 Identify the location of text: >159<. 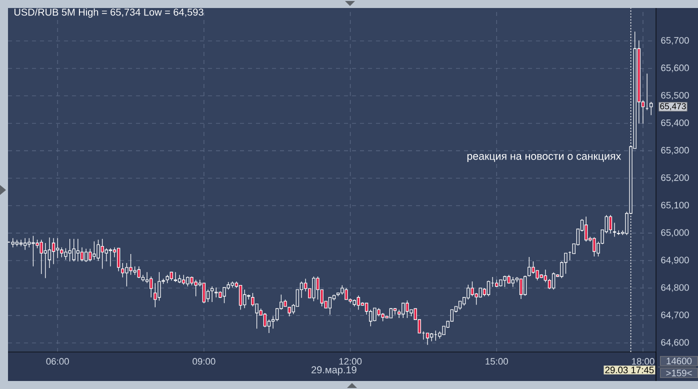
(679, 373).